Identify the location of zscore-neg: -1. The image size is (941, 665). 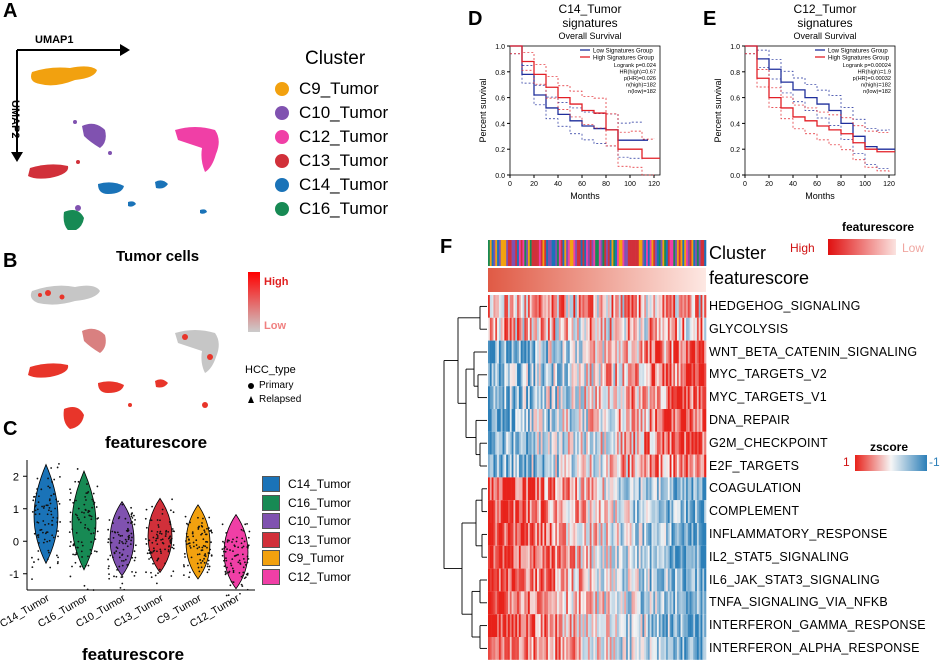
(934, 462).